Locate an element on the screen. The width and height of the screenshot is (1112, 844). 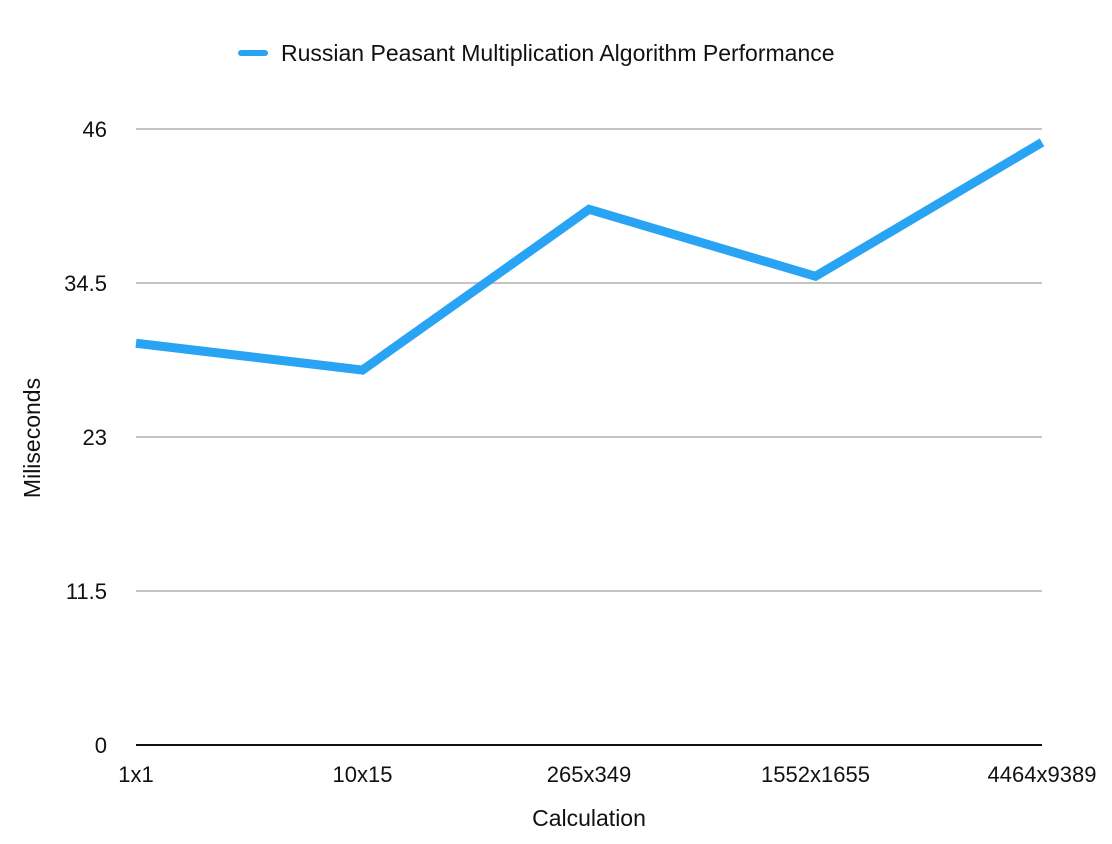
y-tick-label: 0 is located at coordinates (101, 745).